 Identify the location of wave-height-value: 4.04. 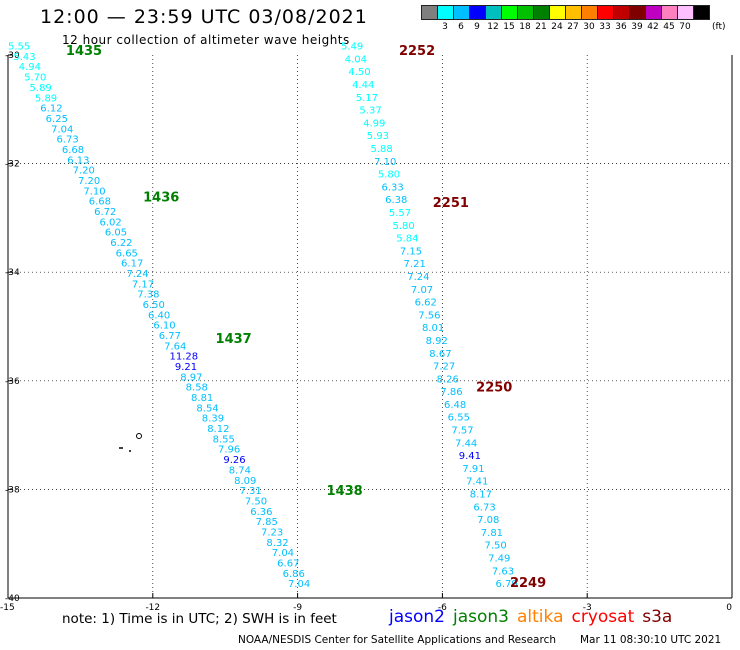
(356, 59).